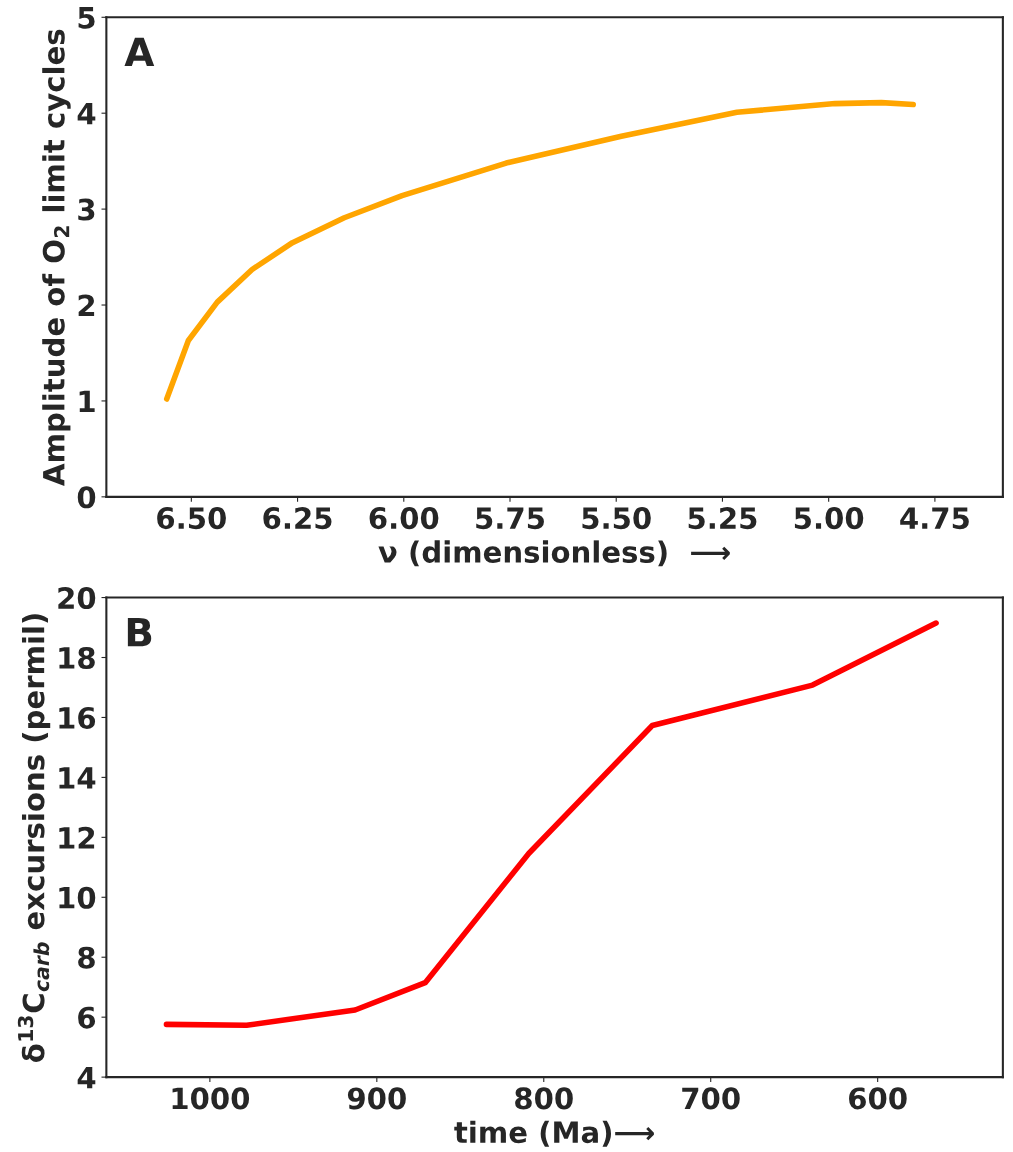  I want to click on x-axis-title: ν (dimensionless) ⟶, so click(554, 553).